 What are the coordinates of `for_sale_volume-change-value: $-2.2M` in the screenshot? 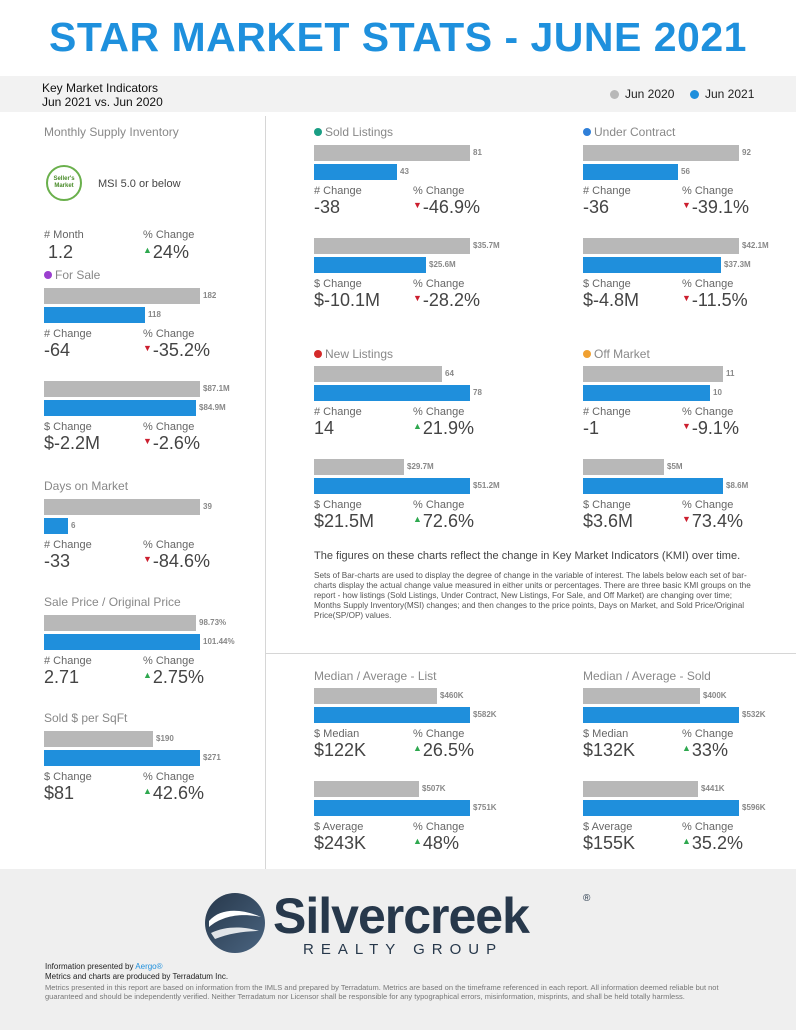 It's located at (72, 443).